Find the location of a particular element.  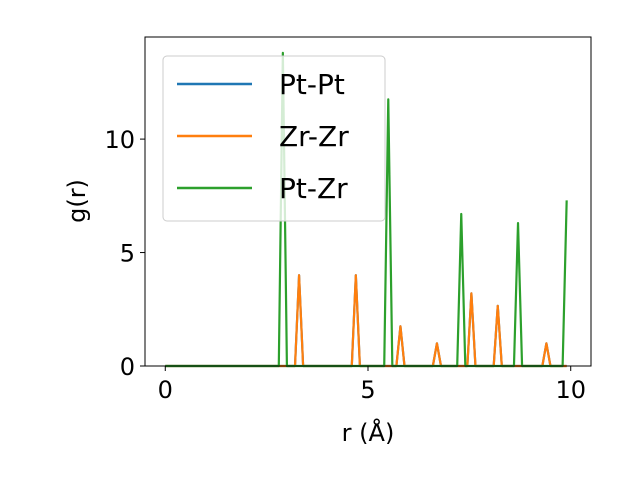

y-axis-label: g(r) is located at coordinates (77, 201).